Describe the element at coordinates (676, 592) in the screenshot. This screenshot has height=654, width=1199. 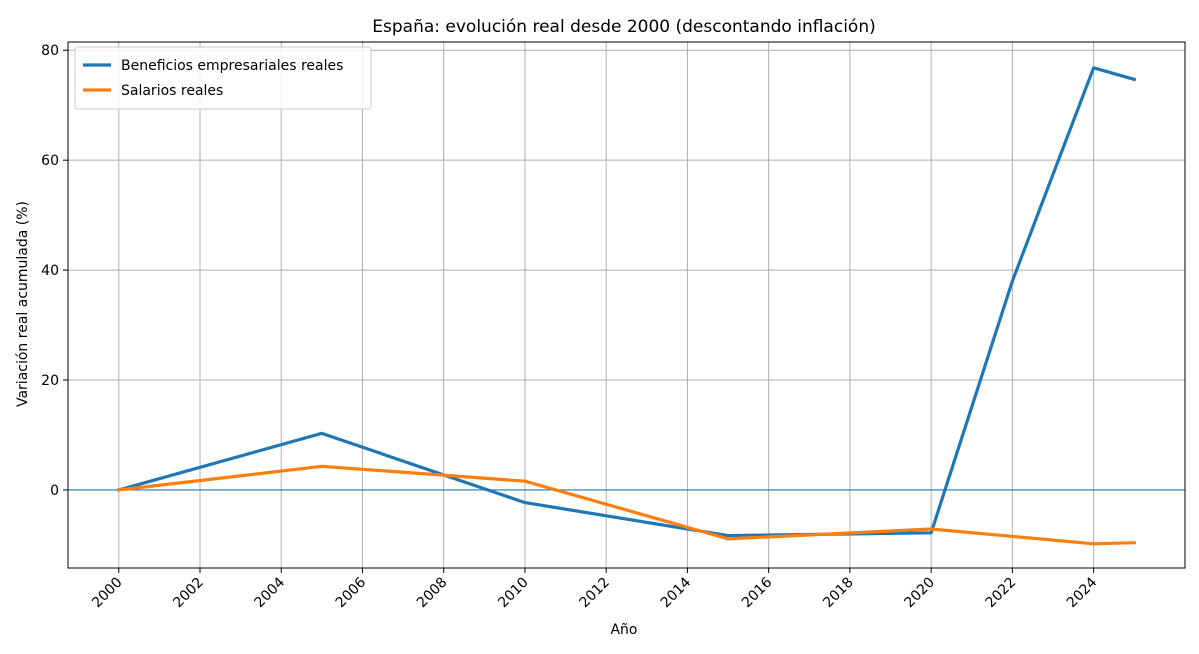
I see `x-tick-label-2014: 2014` at that location.